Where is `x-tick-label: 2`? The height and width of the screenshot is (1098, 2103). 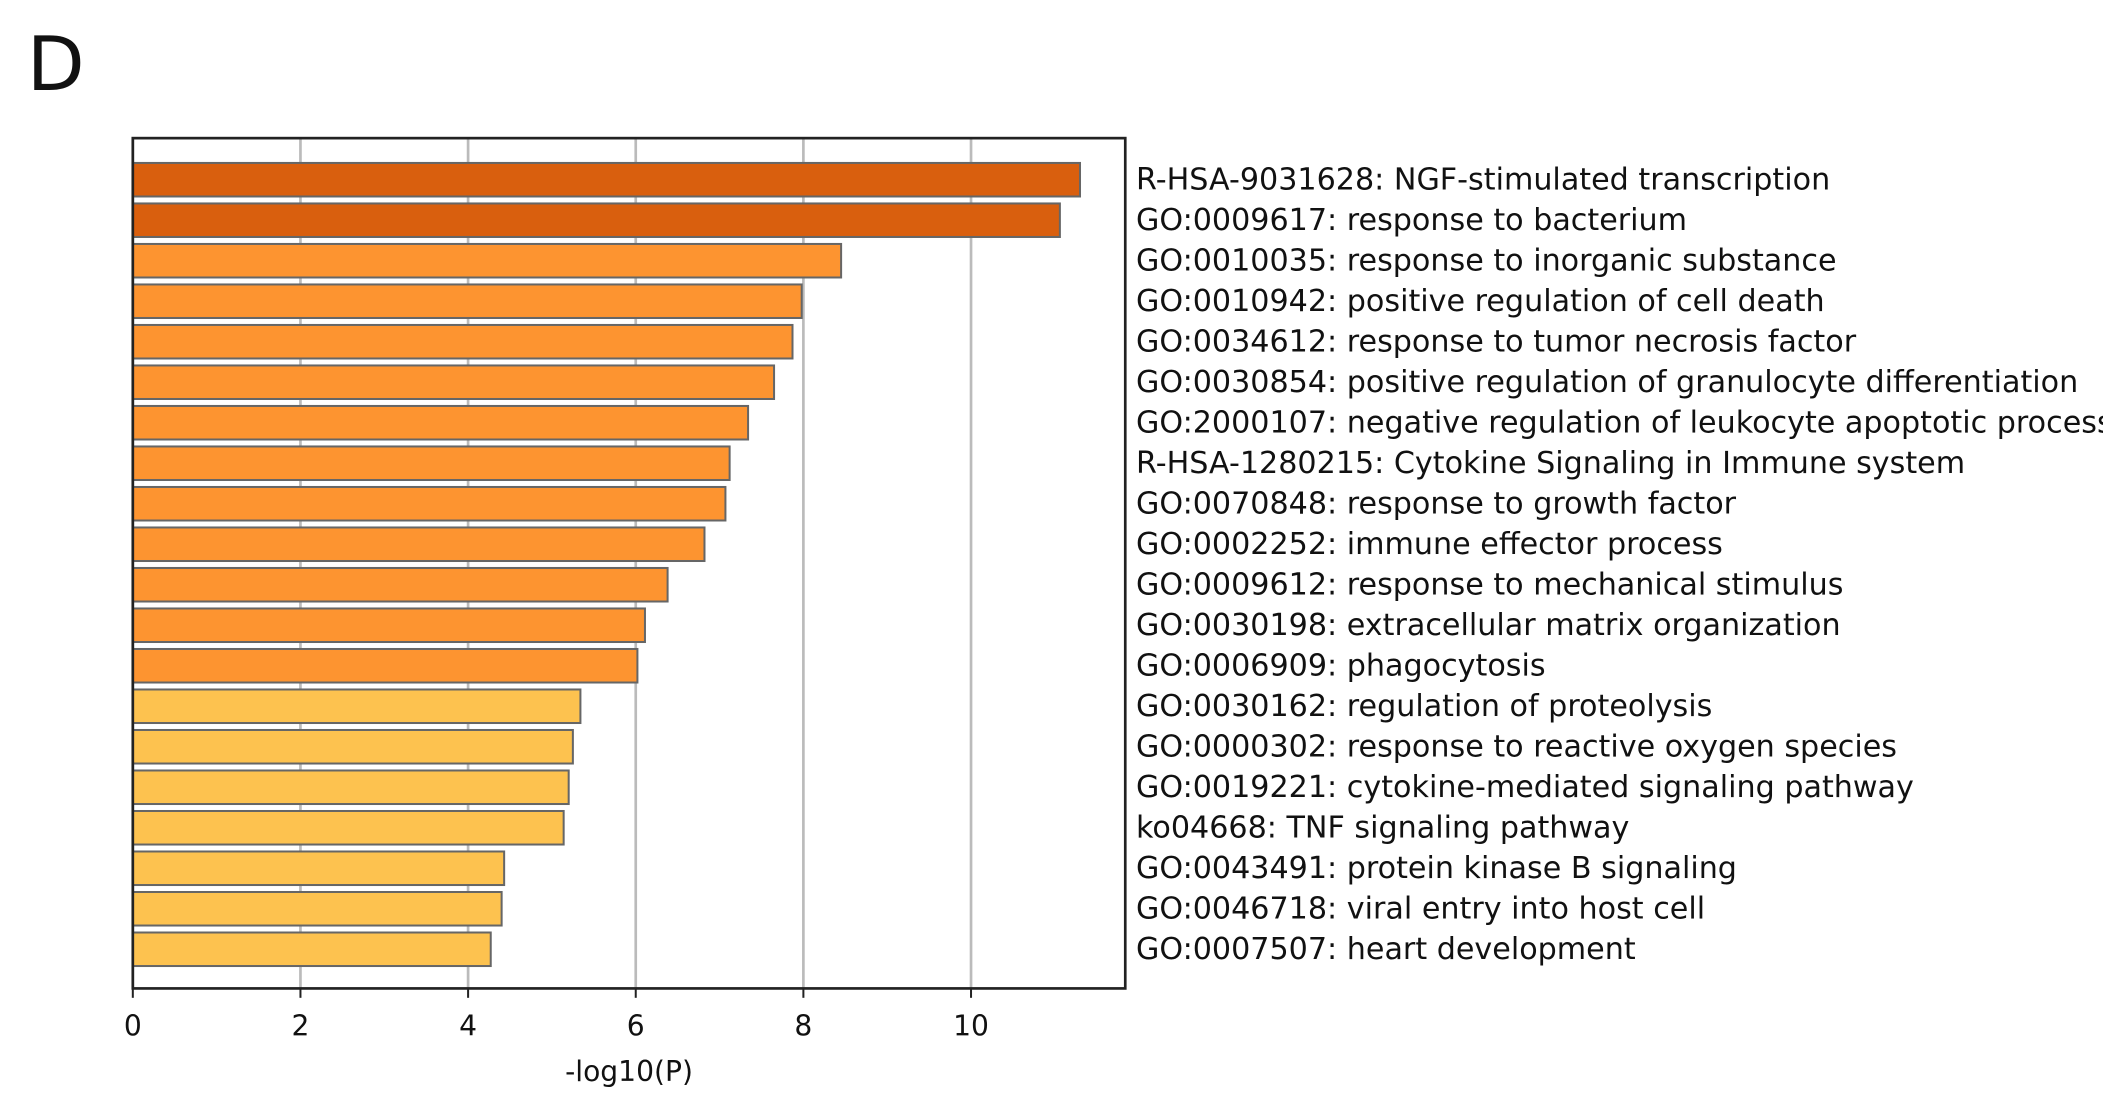 x-tick-label: 2 is located at coordinates (300, 1025).